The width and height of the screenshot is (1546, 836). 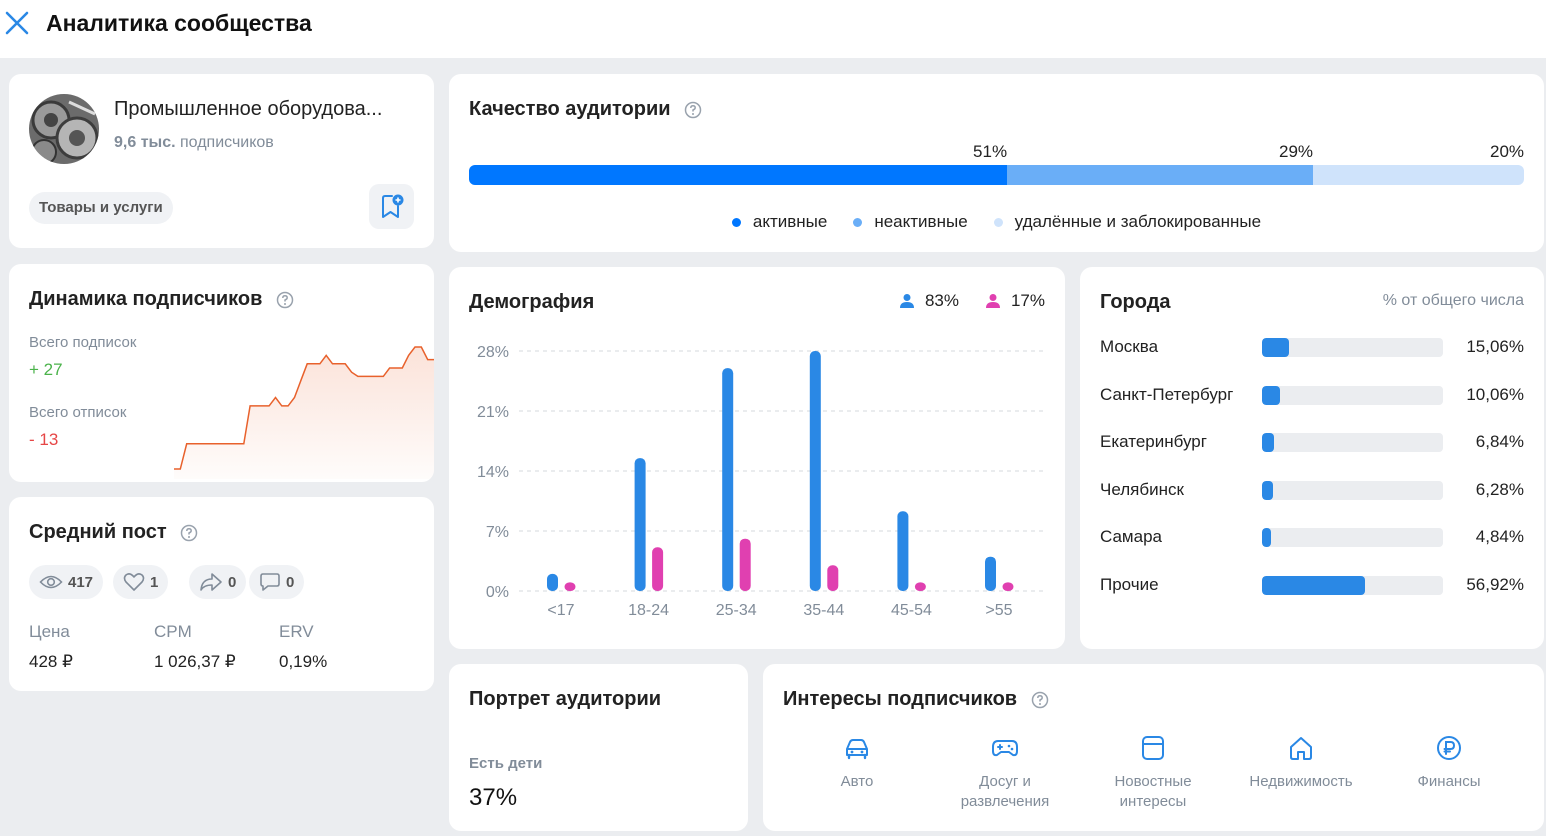 What do you see at coordinates (173, 631) in the screenshot?
I see `cpm-label: CPM` at bounding box center [173, 631].